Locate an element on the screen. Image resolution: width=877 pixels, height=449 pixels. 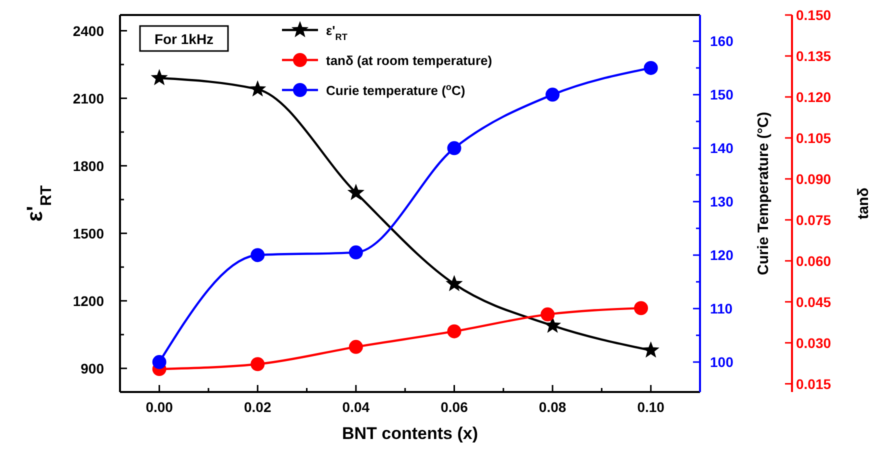
x-tick-label: 0.04 is located at coordinates (356, 407).